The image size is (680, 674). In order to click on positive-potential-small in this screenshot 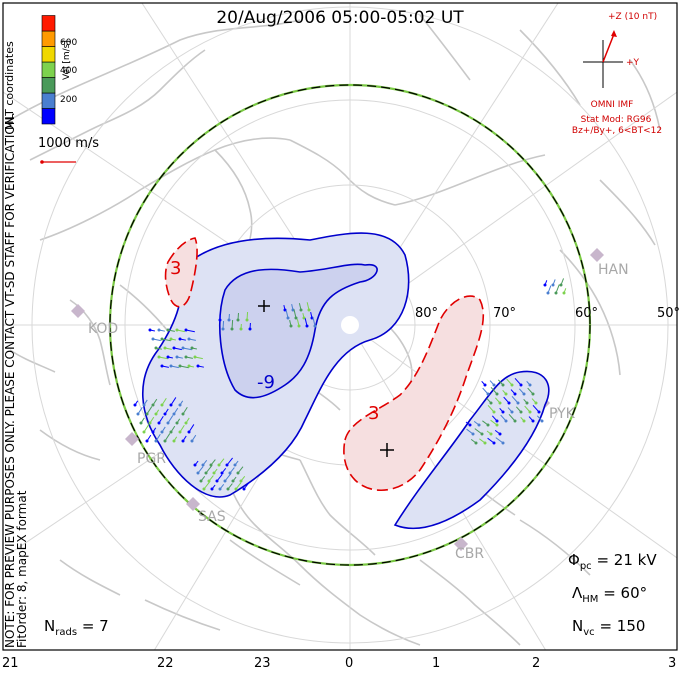, I will do `click(181, 272)`.